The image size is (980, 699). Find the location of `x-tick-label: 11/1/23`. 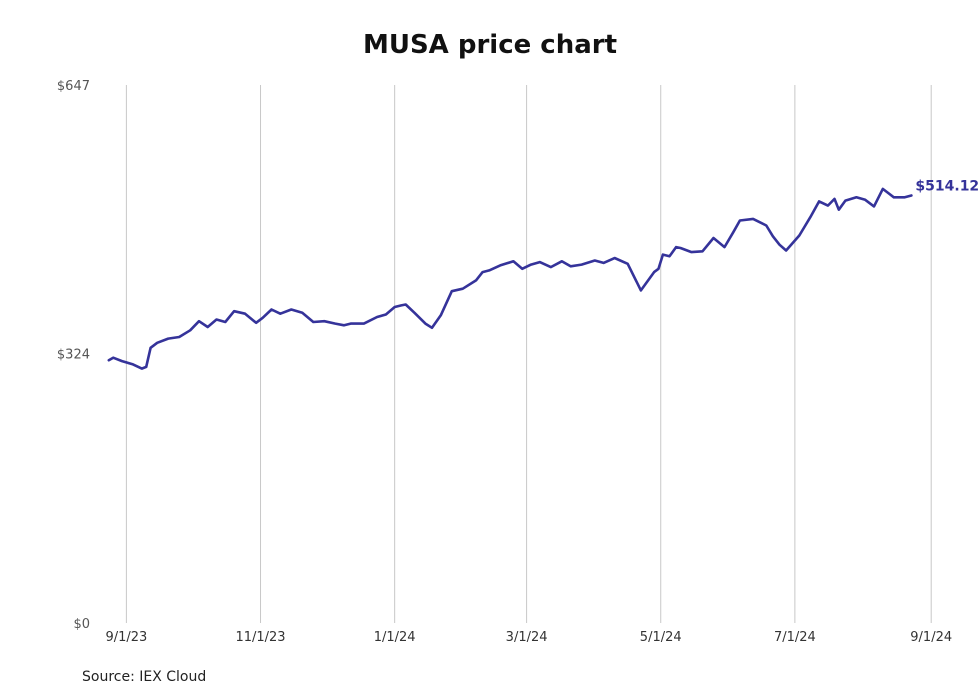

x-tick-label: 11/1/23 is located at coordinates (260, 637).